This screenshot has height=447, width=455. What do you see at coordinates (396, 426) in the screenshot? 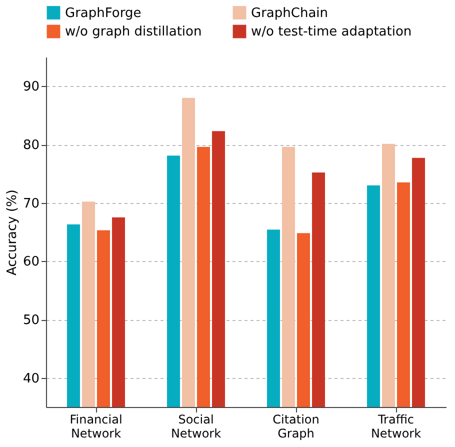
I see `x-tick-label: Traffic Network` at bounding box center [396, 426].